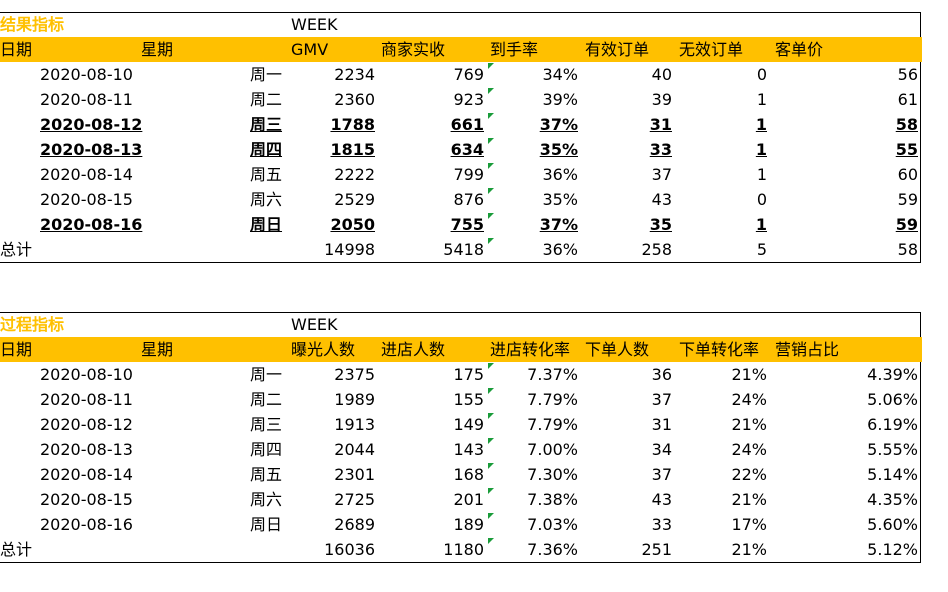 Image resolution: width=948 pixels, height=592 pixels. What do you see at coordinates (468, 74) in the screenshot?
I see `cell-income: 769` at bounding box center [468, 74].